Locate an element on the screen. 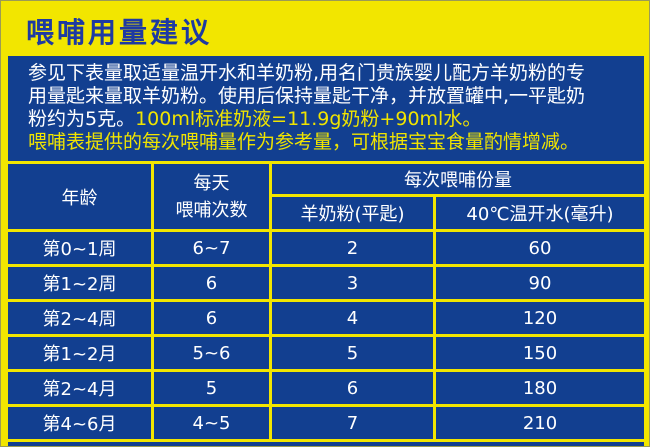  cell-powder: 2 is located at coordinates (352, 248).